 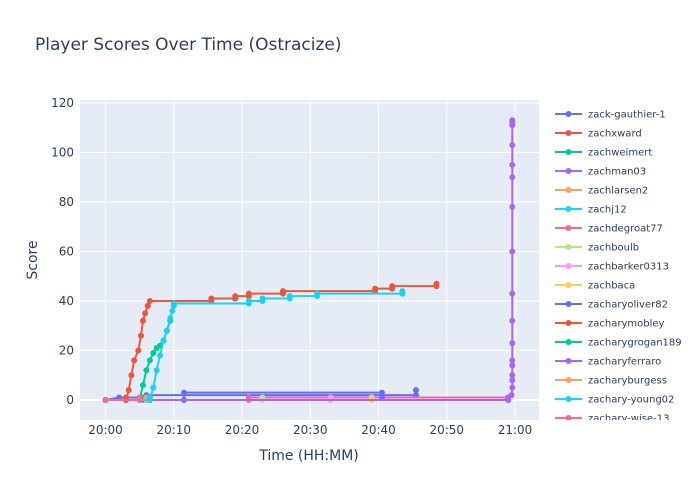 What do you see at coordinates (625, 229) in the screenshot?
I see `legend-label: zachdegroat77` at bounding box center [625, 229].